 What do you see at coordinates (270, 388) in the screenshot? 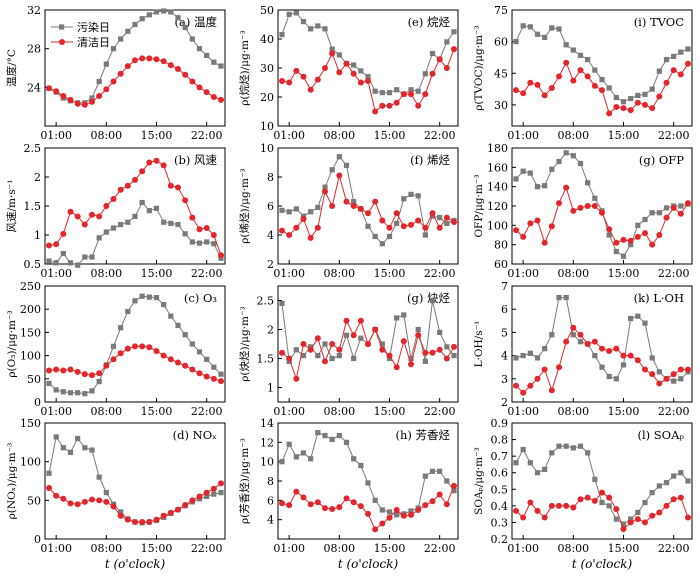
I see `y-tick-label: 1` at bounding box center [270, 388].